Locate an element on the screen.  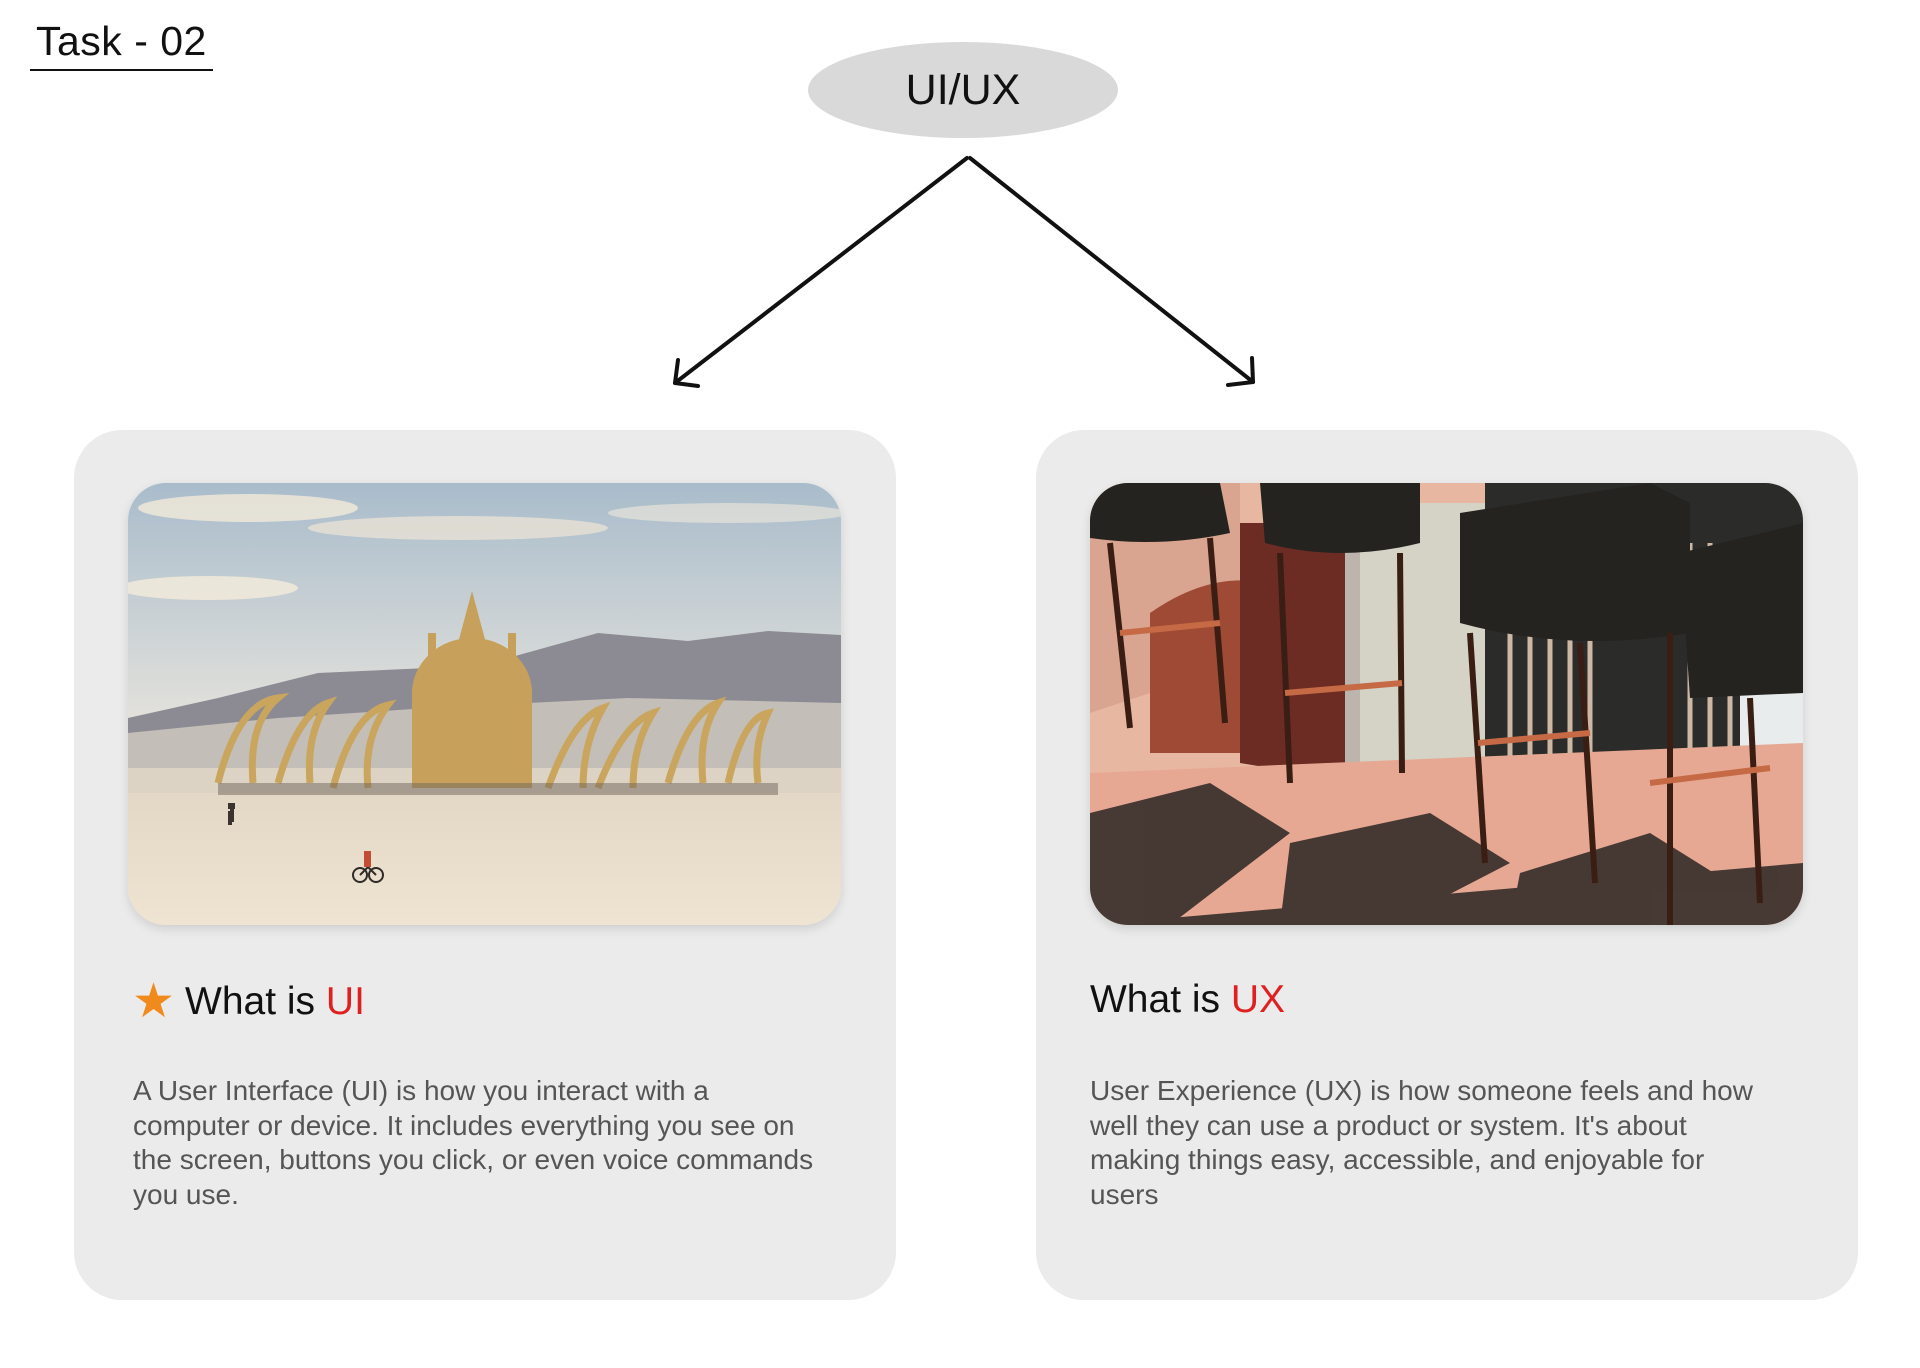
branch-arrows is located at coordinates (964, 272).